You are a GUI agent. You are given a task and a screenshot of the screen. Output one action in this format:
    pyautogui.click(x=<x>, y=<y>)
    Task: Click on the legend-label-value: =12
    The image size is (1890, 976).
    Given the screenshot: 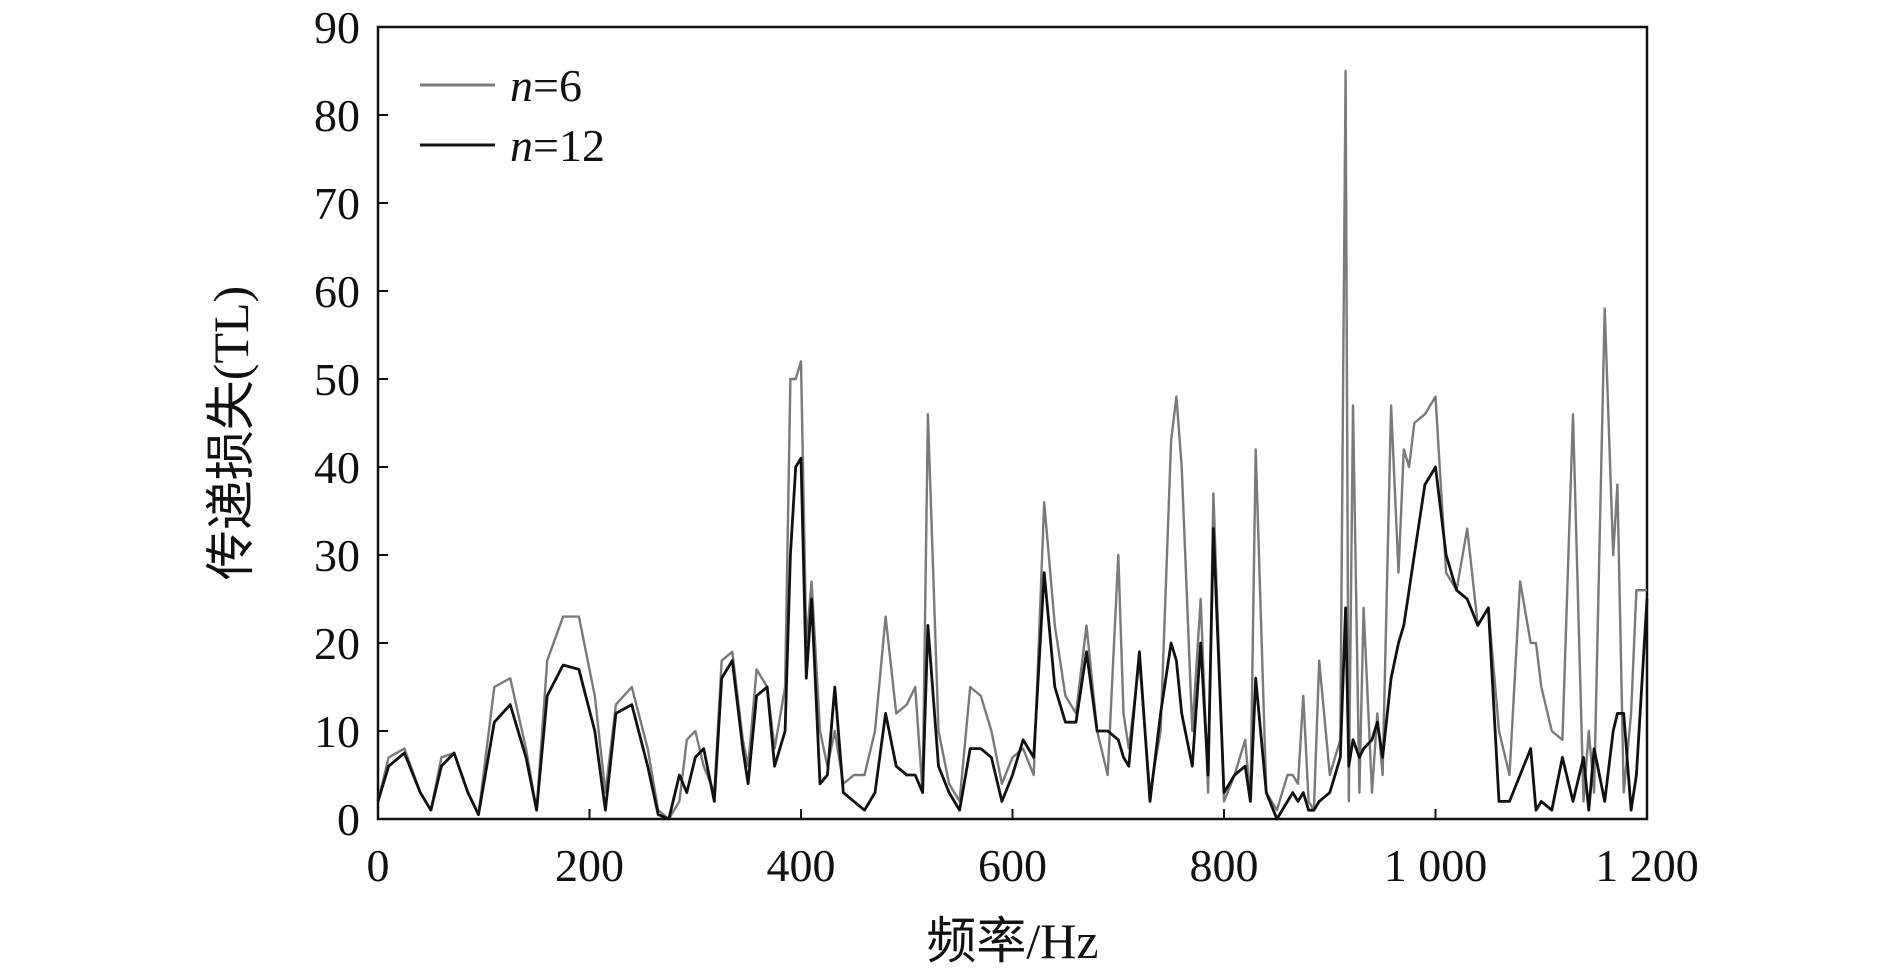 What is the action you would take?
    pyautogui.click(x=569, y=145)
    